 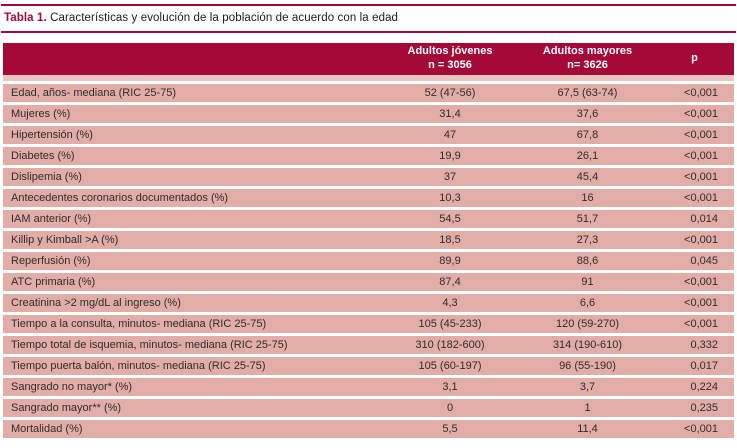 I want to click on young-value-cell: 105 (60-197), so click(x=450, y=365).